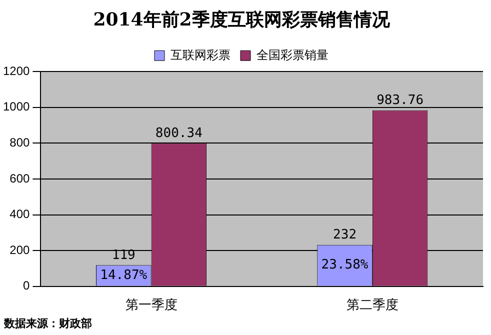 Image resolution: width=491 pixels, height=335 pixels. I want to click on x-tick-label: 第一季度, so click(151, 304).